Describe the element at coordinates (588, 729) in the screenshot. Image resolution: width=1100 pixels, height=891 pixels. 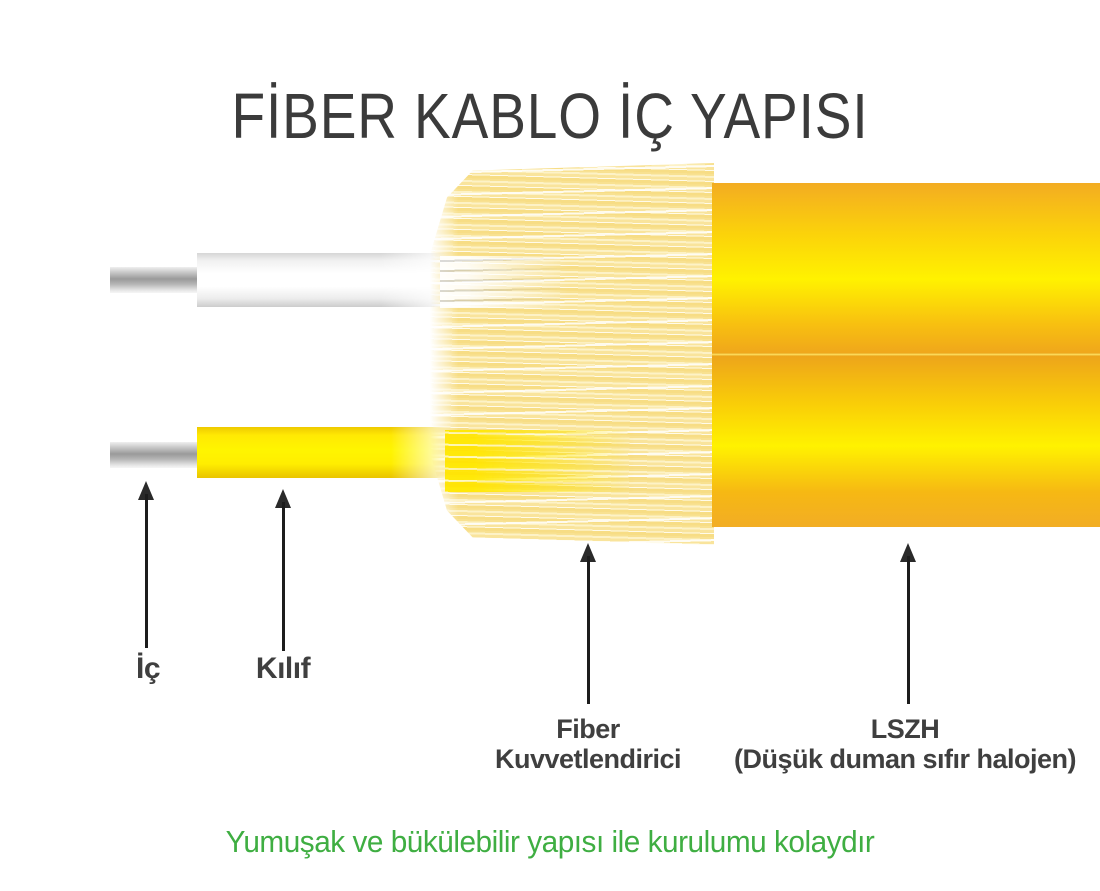
I see `label-strength-line1: Fiber` at that location.